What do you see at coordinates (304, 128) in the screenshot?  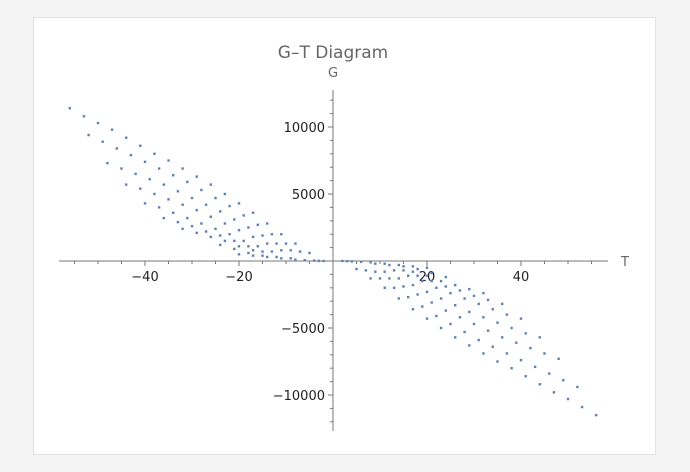 I see `y-tick-label: 10000` at bounding box center [304, 128].